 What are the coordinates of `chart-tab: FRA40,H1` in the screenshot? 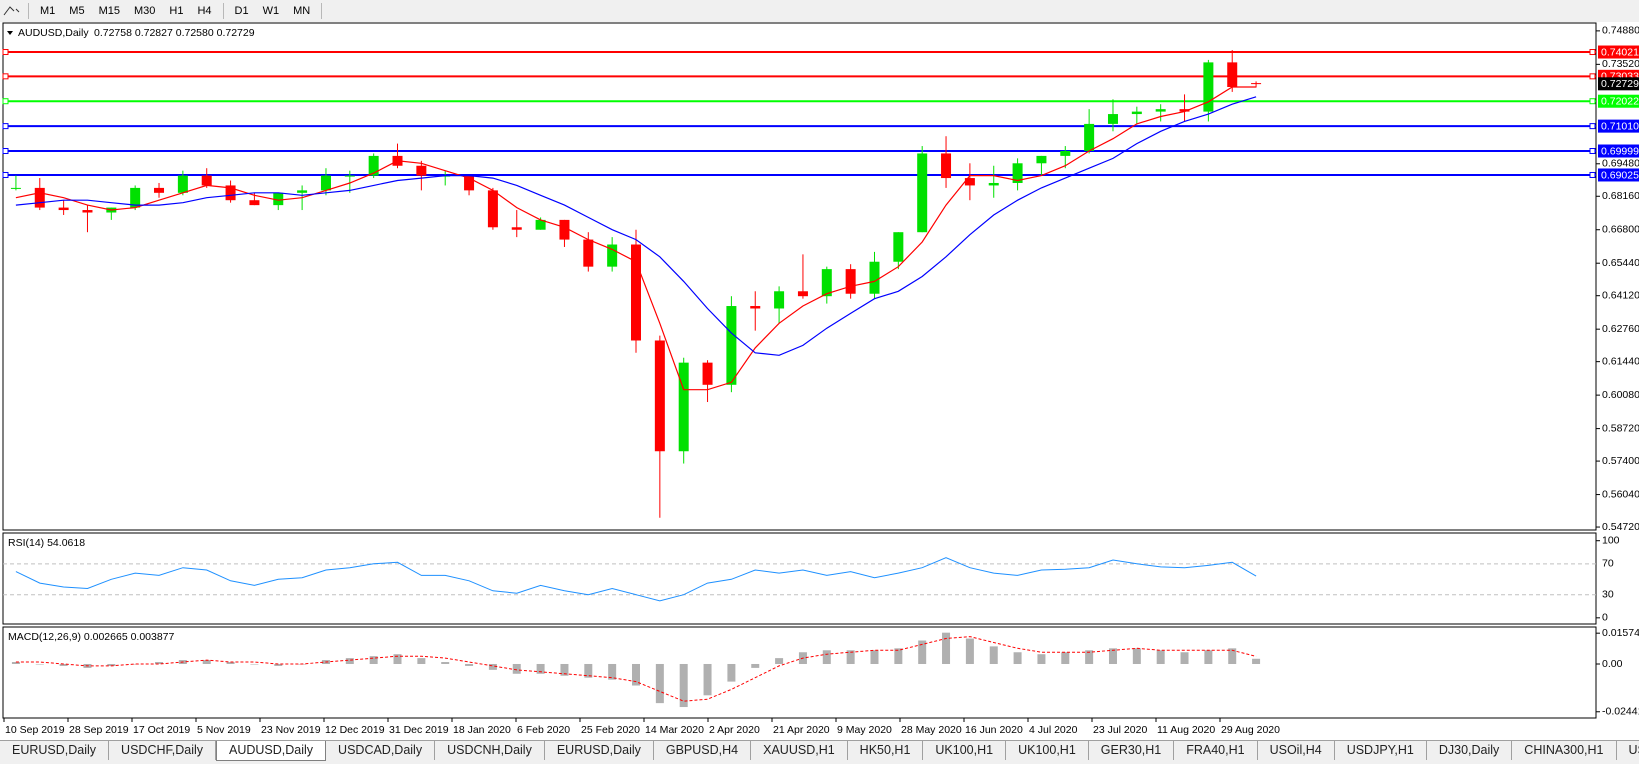 It's located at (1215, 750).